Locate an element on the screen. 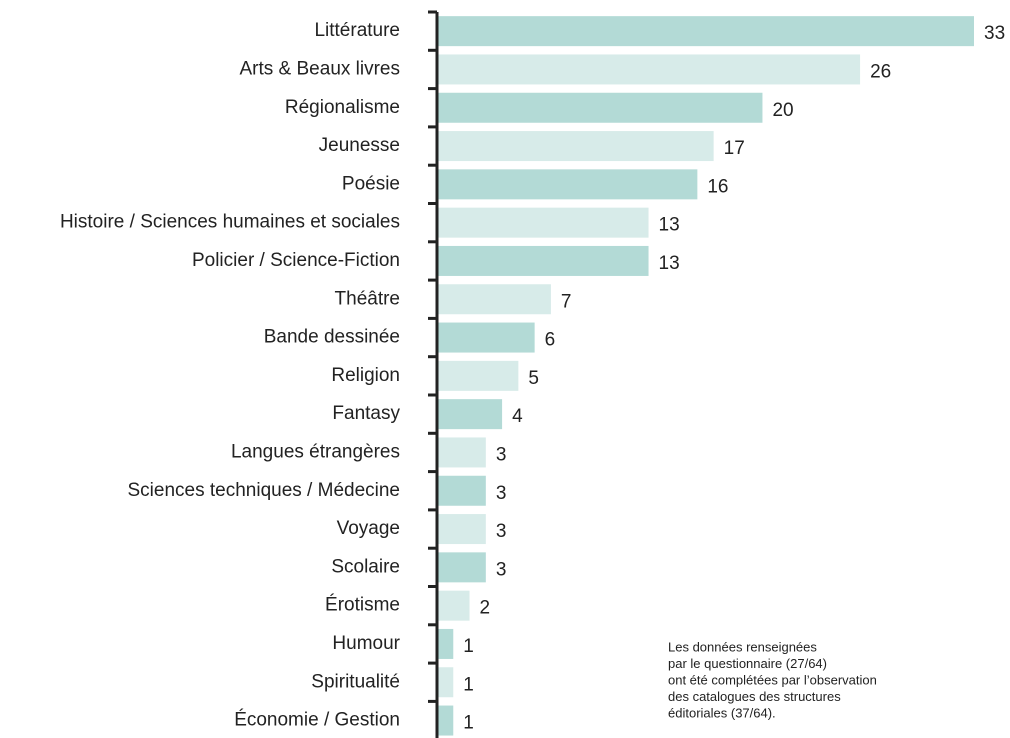 This screenshot has width=1010, height=738. category-label: Histoire / Sciences humaines et sociales is located at coordinates (230, 222).